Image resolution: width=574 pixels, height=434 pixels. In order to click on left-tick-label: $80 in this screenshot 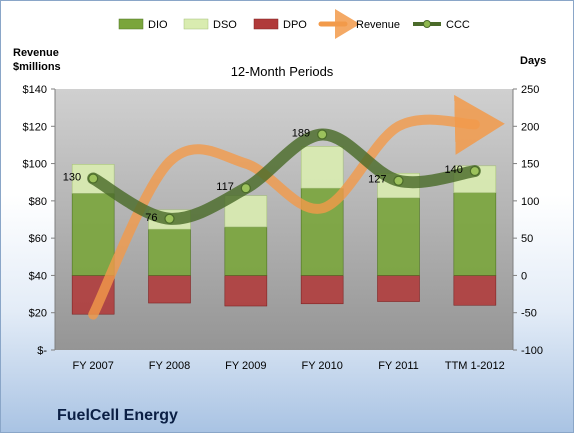, I will do `click(38, 202)`.